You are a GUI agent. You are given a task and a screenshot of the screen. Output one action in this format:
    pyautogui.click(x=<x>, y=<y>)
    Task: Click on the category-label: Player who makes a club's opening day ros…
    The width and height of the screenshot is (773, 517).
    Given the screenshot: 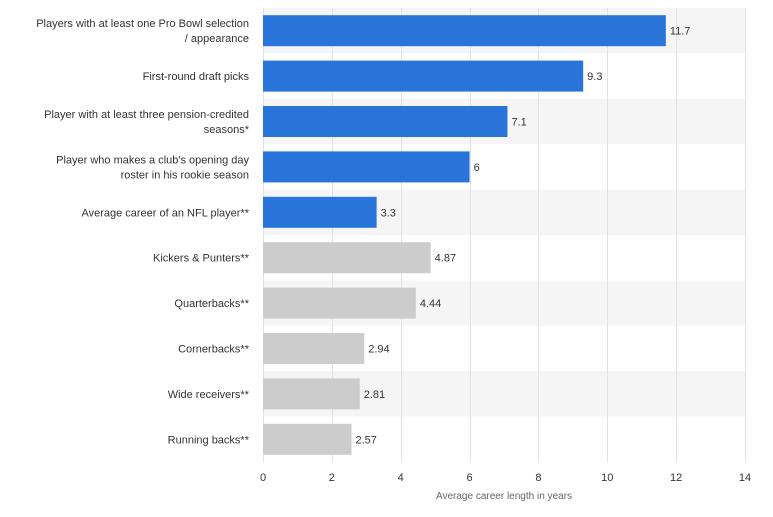 What is the action you would take?
    pyautogui.click(x=152, y=167)
    